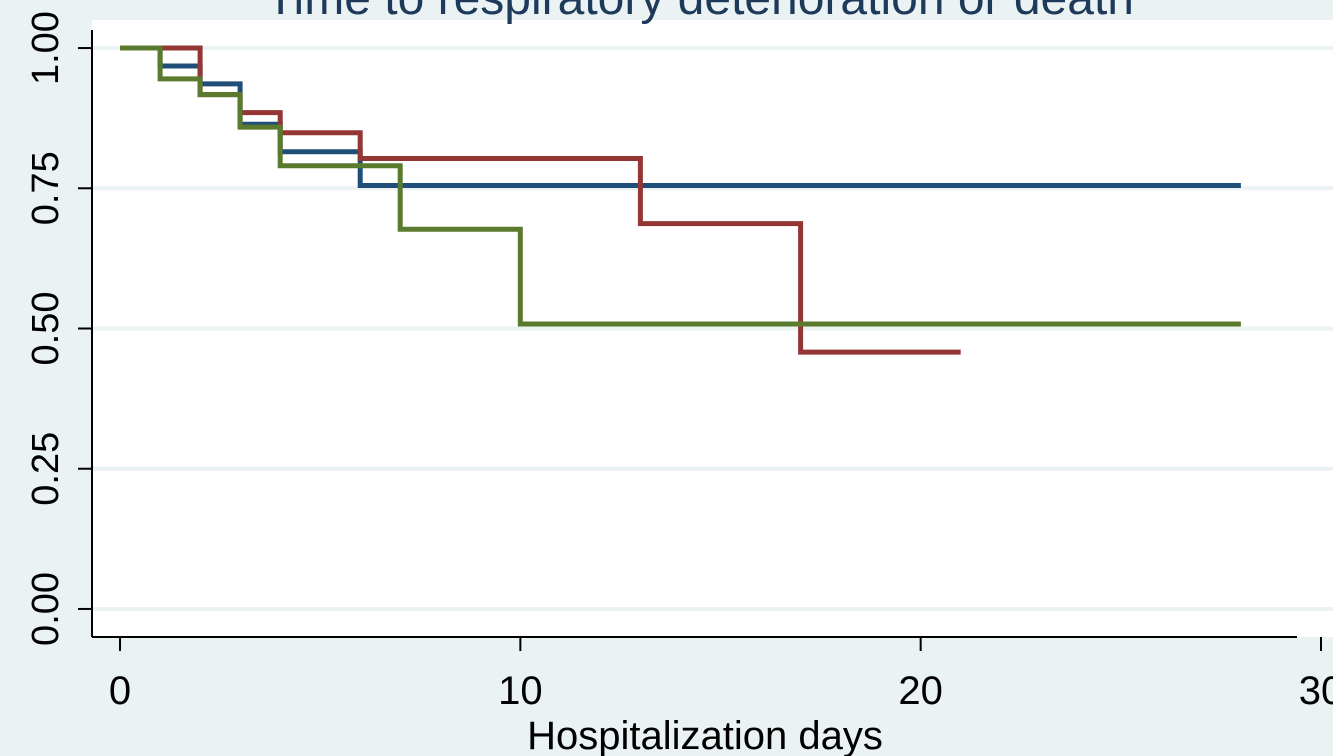 The height and width of the screenshot is (756, 1333). Describe the element at coordinates (46, 48) in the screenshot. I see `y-tick-label: 1.00` at that location.